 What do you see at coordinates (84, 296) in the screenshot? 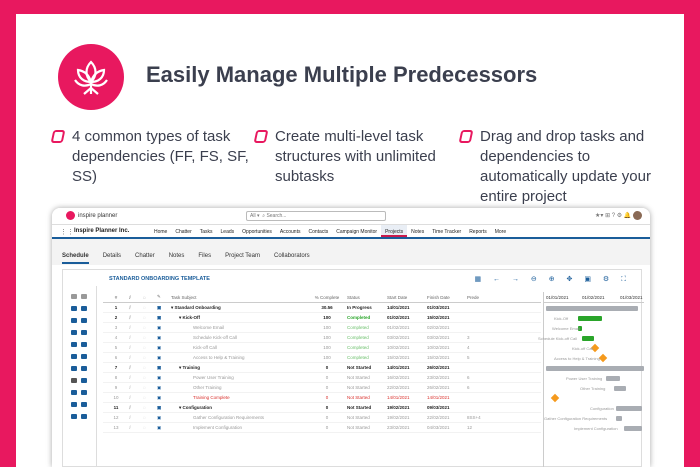
I see `redo-icon` at bounding box center [84, 296].